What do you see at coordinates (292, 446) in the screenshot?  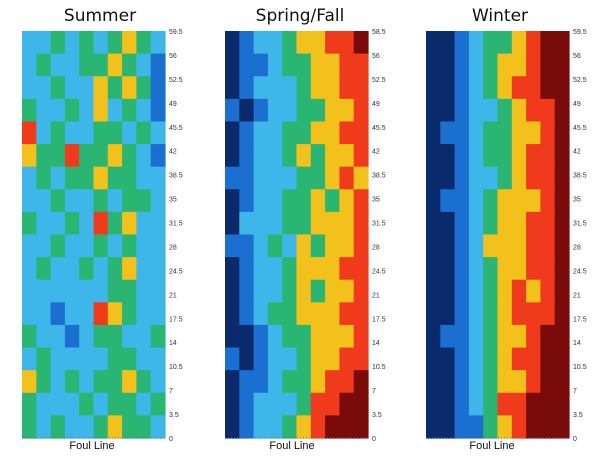 I see `x-axis-label: Foul Line` at bounding box center [292, 446].